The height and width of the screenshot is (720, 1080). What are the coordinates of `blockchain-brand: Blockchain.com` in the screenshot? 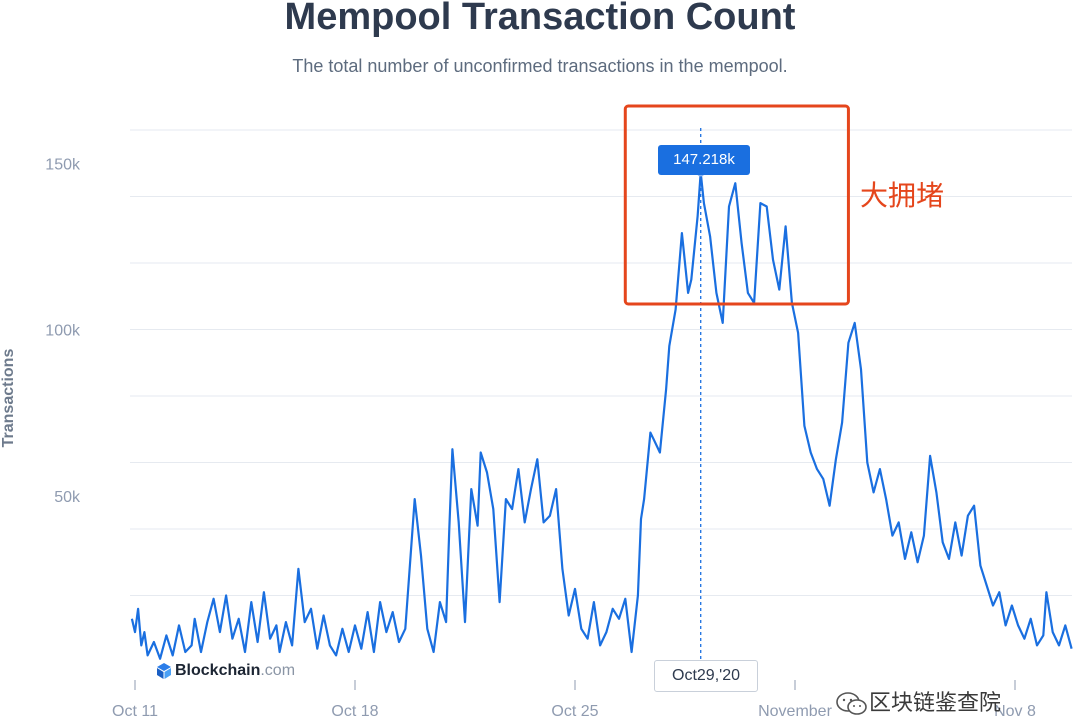 It's located at (225, 671).